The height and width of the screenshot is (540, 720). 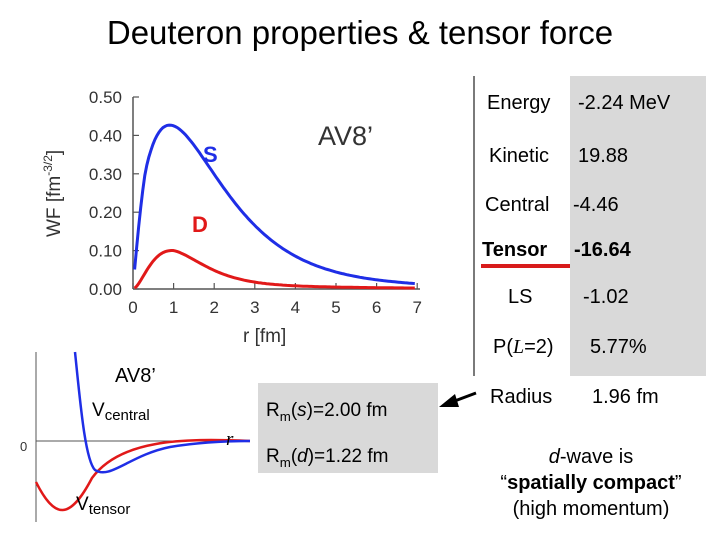 I want to click on wf-x-tick-label: 0, so click(x=132, y=307).